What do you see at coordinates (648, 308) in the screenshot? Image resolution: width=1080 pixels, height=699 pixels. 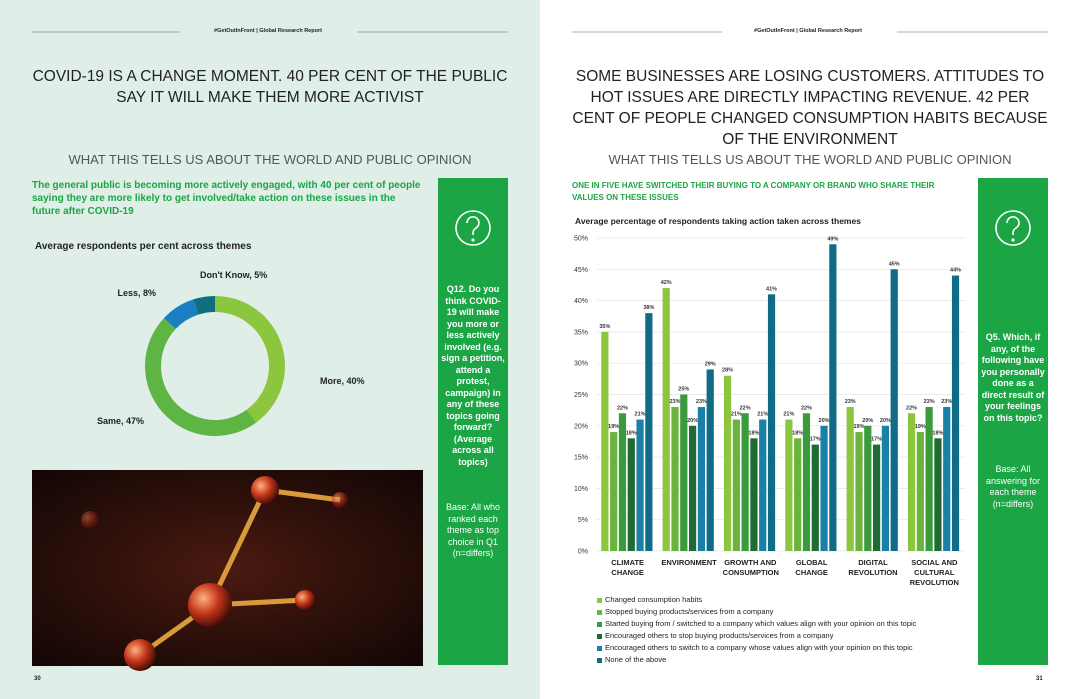 I see `value-label: 38%` at bounding box center [648, 308].